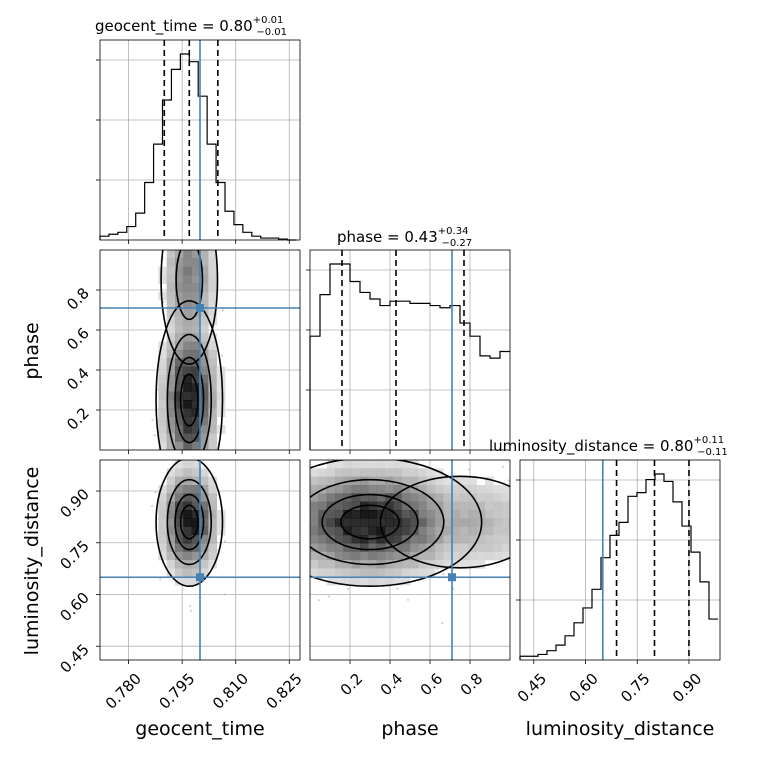  Describe the element at coordinates (687, 688) in the screenshot. I see `xtick-label-luminosity_distance-3: 0.90` at that location.